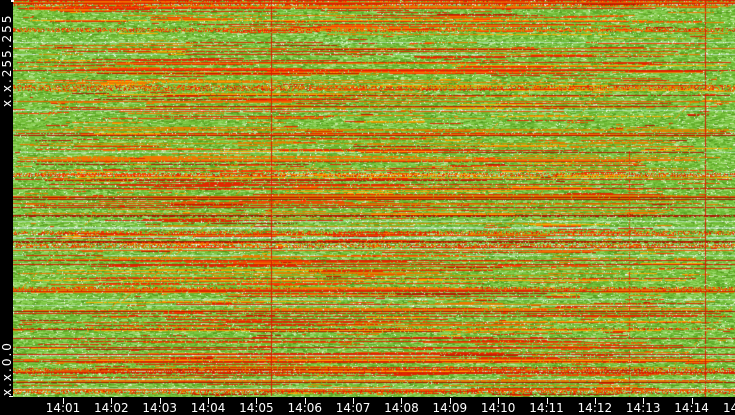  What do you see at coordinates (111, 408) in the screenshot?
I see `x-tick-label: 14:02` at bounding box center [111, 408].